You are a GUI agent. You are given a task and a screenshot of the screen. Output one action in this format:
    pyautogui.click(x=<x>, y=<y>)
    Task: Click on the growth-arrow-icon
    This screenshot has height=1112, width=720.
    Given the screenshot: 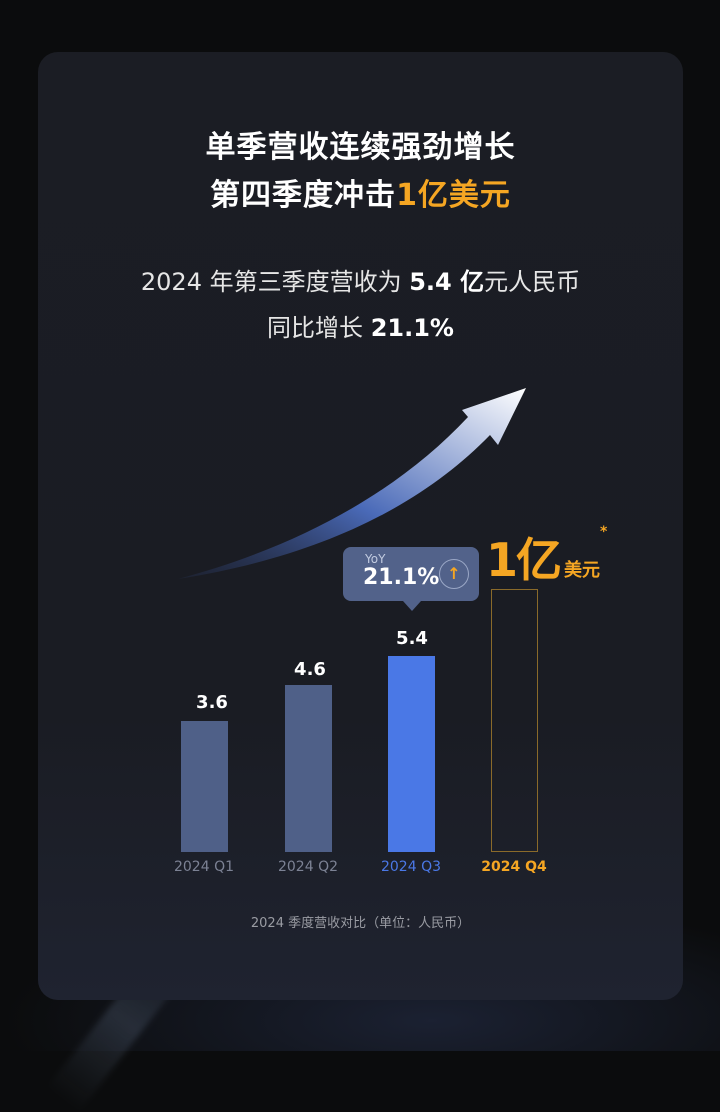 What is the action you would take?
    pyautogui.click(x=352, y=483)
    